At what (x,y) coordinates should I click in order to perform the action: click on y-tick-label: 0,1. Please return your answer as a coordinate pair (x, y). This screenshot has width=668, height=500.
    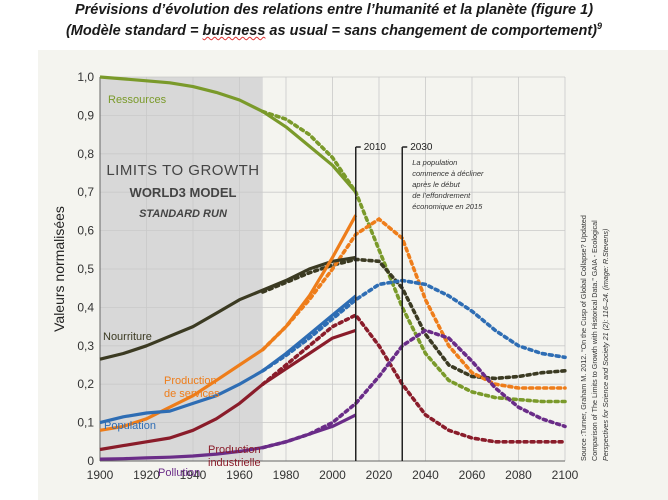
    Looking at the image, I should click on (85, 423).